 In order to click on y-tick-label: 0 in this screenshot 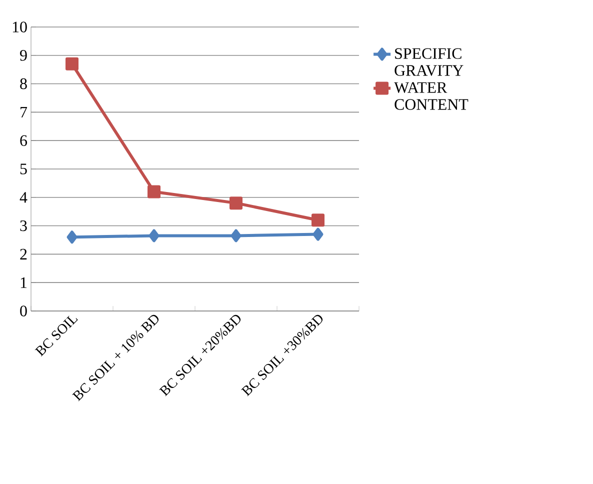, I will do `click(23, 311)`.